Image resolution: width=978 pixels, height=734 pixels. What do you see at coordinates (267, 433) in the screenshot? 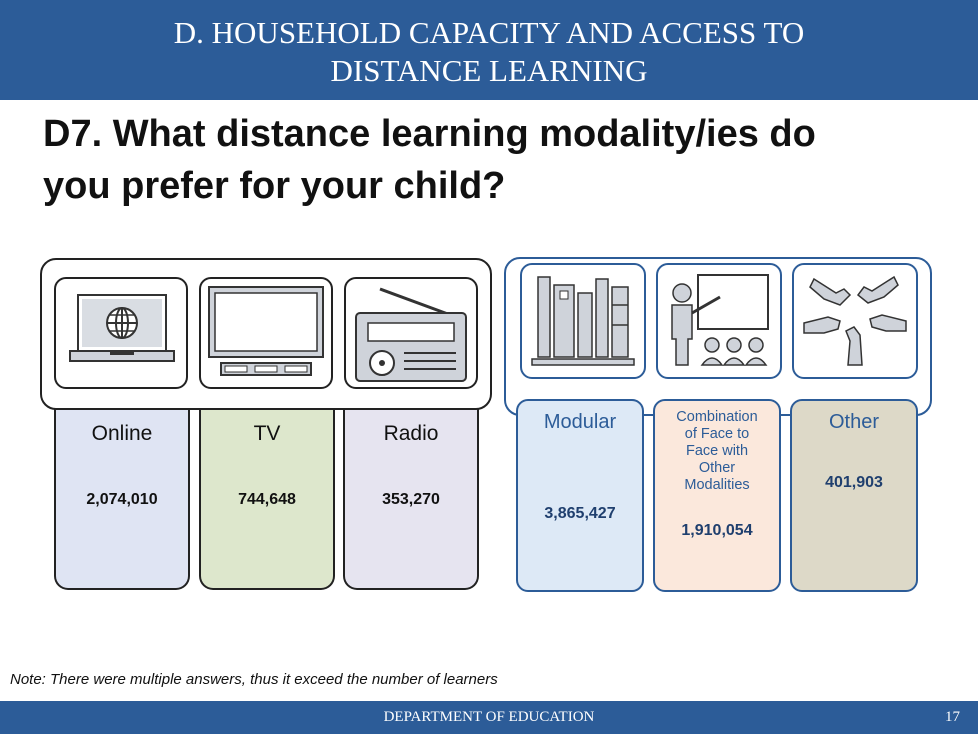
I see `tv-label: TV` at bounding box center [267, 433].